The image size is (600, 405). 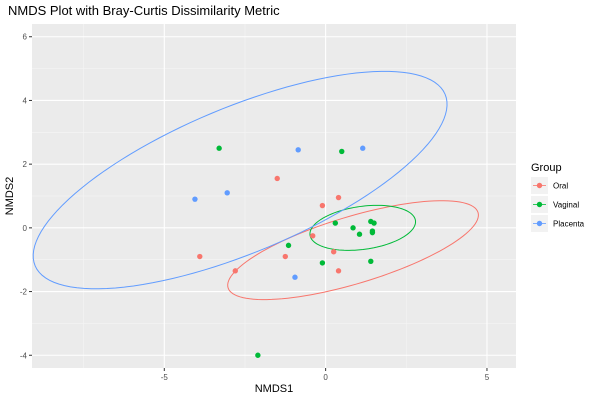 What do you see at coordinates (24, 355) in the screenshot?
I see `y-tick-label: -4` at bounding box center [24, 355].